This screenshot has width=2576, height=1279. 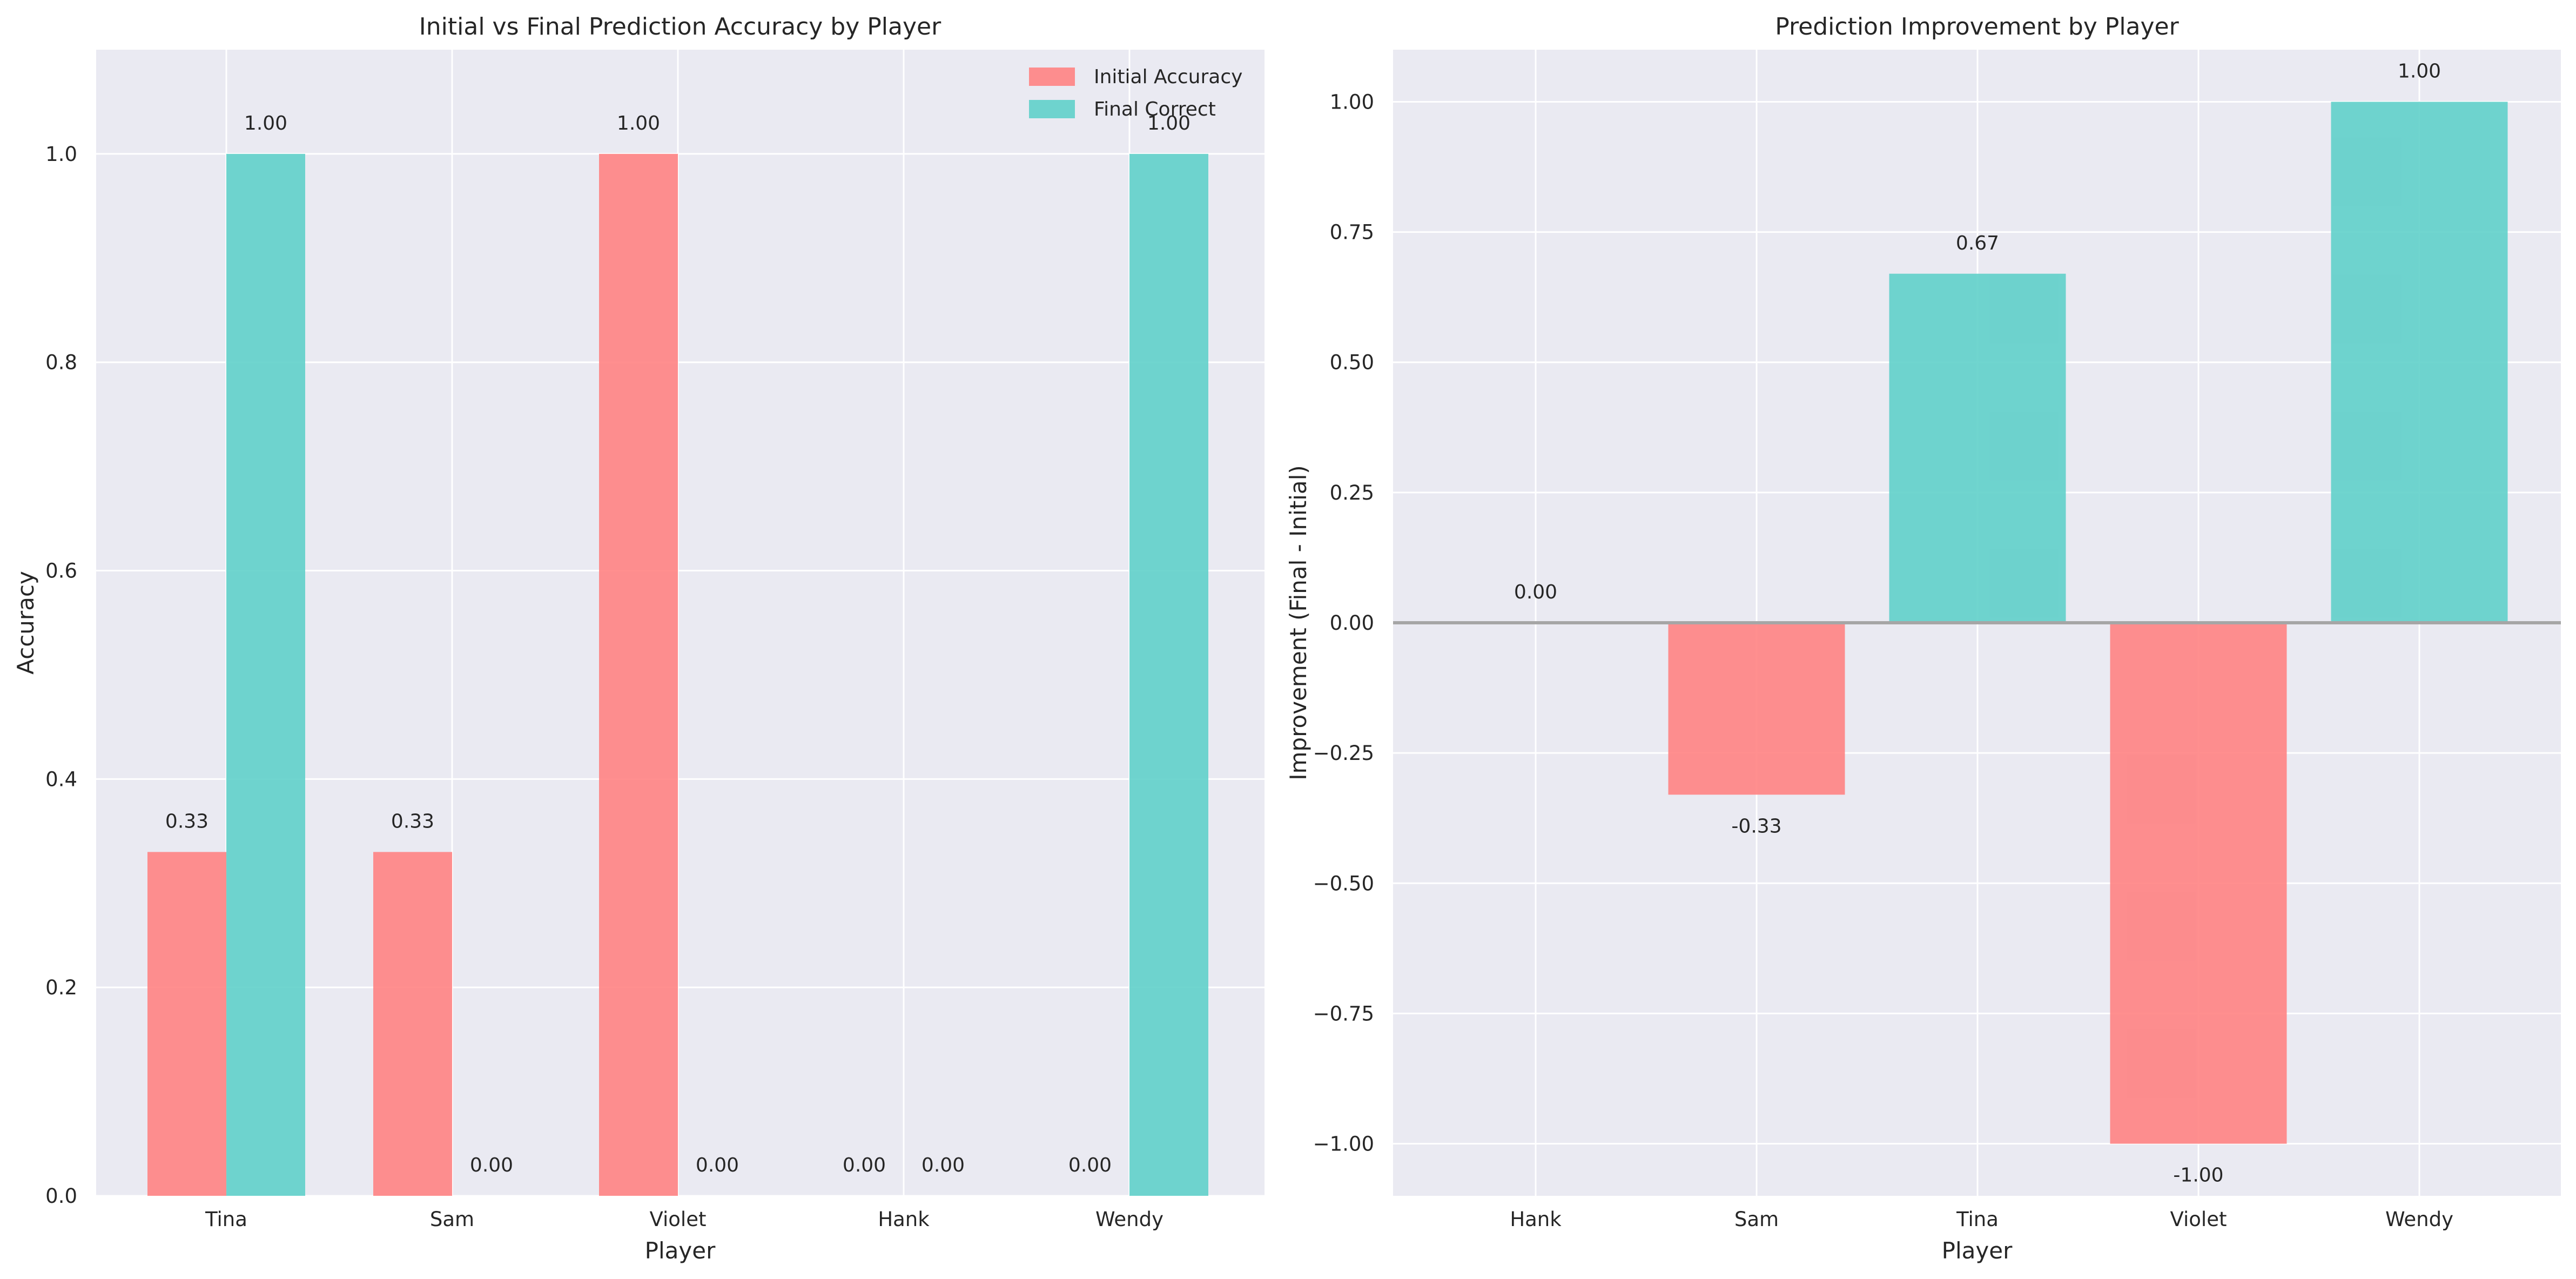 What do you see at coordinates (1343, 1144) in the screenshot?
I see `y-tick-label: −1.00` at bounding box center [1343, 1144].